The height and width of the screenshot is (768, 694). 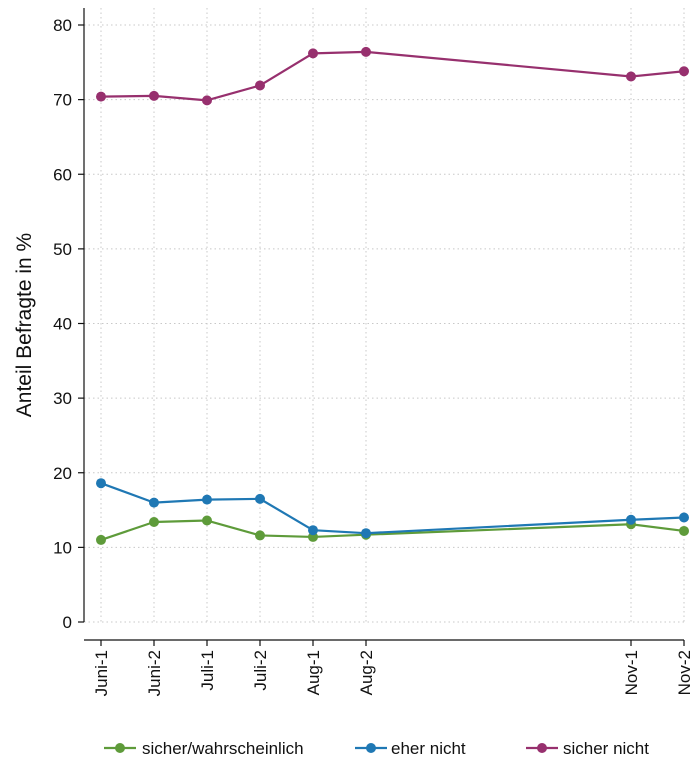 I want to click on y-tick-label: 40, so click(x=62, y=324).